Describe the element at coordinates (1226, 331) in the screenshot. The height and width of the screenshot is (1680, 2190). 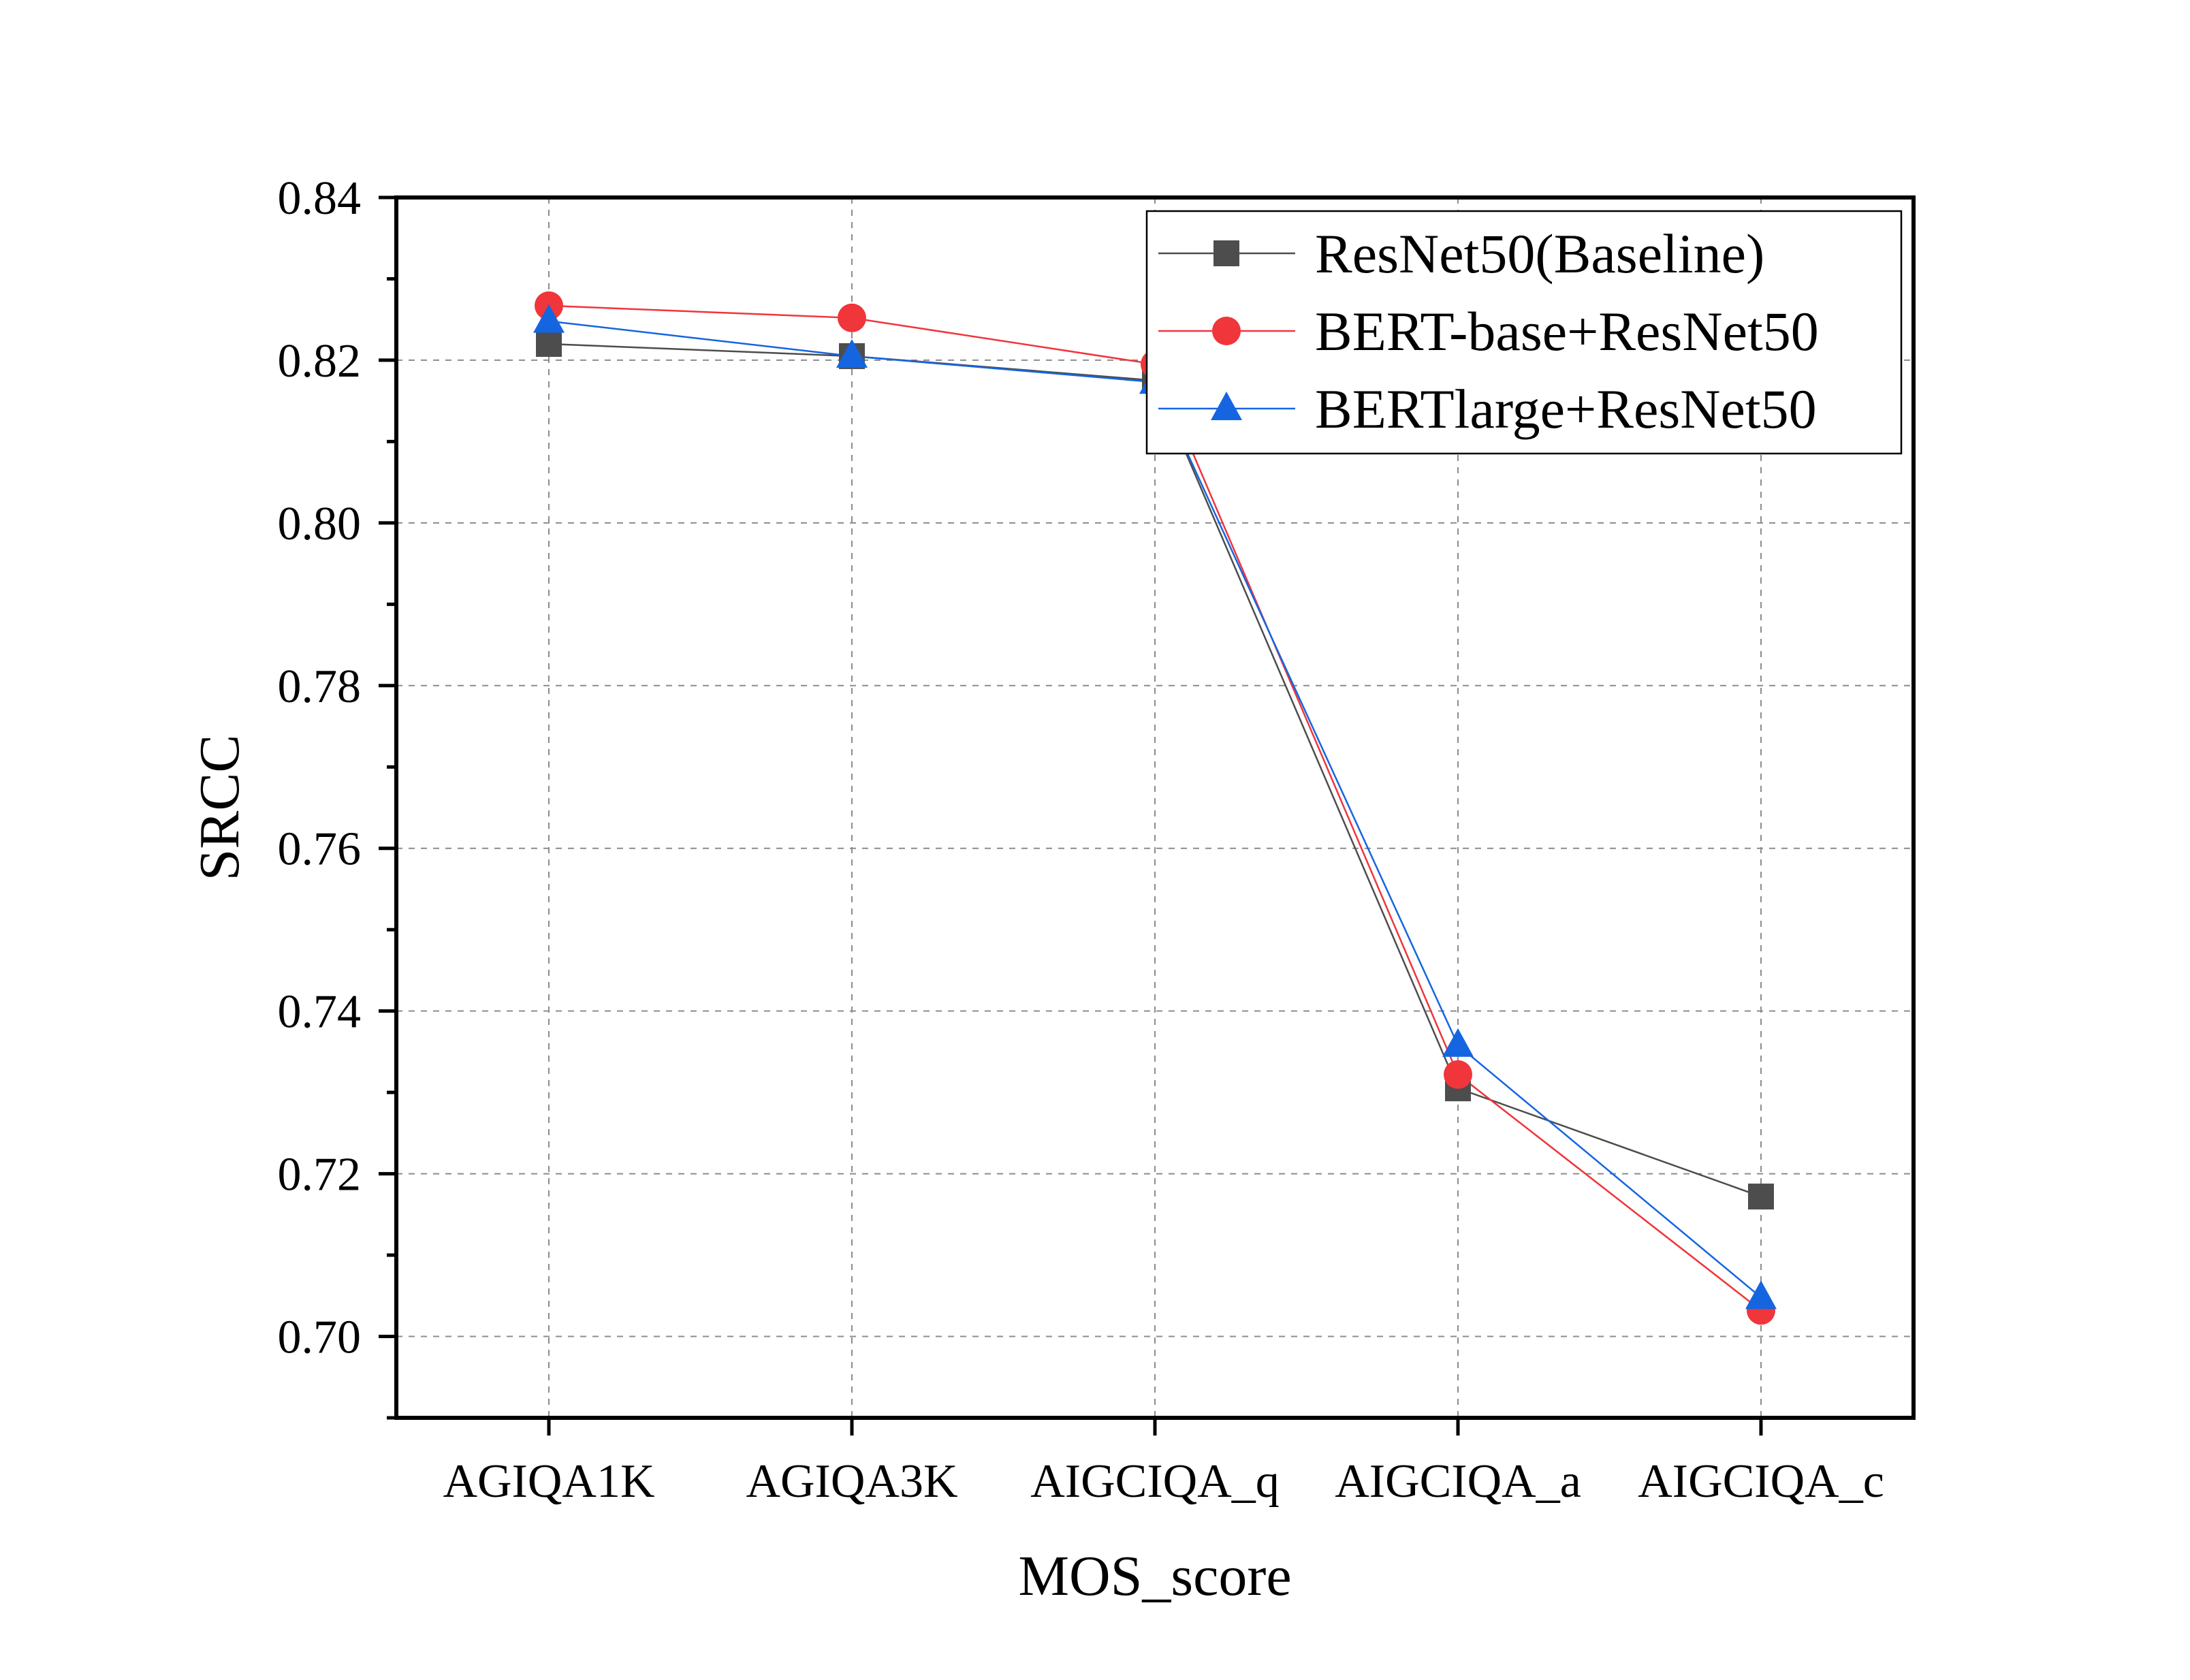
I see `legend-marker-circle` at that location.